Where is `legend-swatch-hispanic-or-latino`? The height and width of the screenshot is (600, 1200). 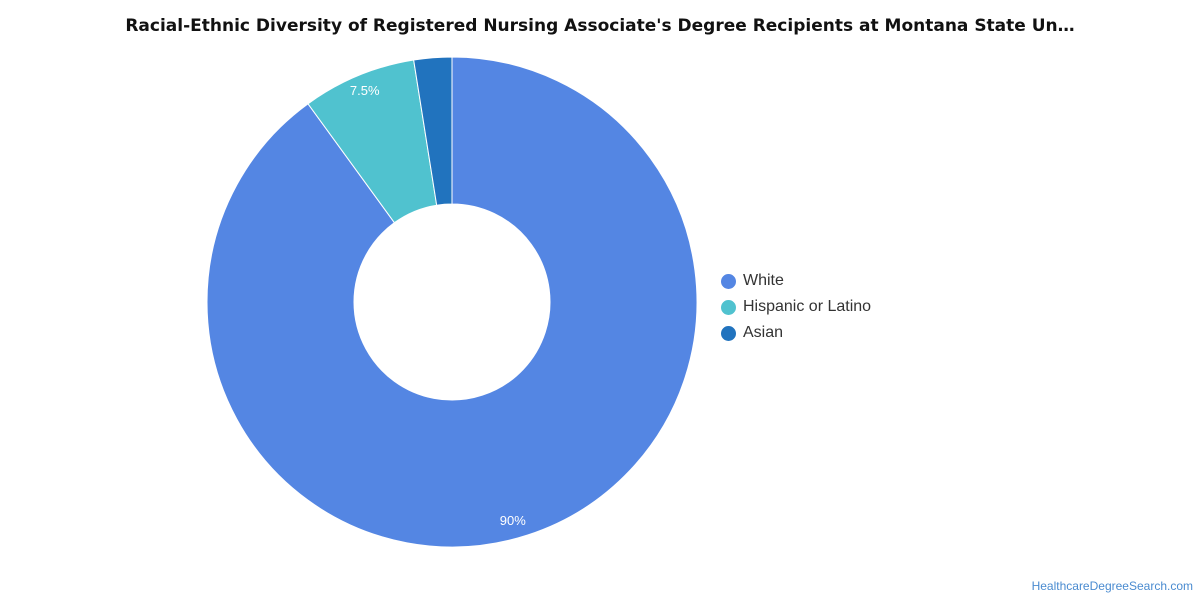
legend-swatch-hispanic-or-latino is located at coordinates (728, 307).